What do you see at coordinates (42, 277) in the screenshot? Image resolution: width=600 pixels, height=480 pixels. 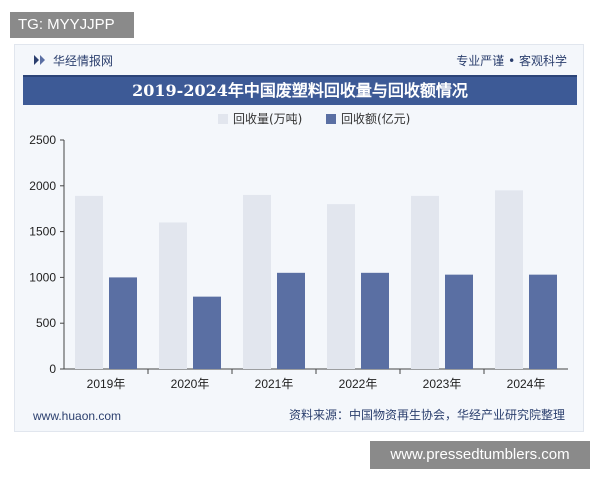 I see `y-tick-label: 1000` at bounding box center [42, 277].